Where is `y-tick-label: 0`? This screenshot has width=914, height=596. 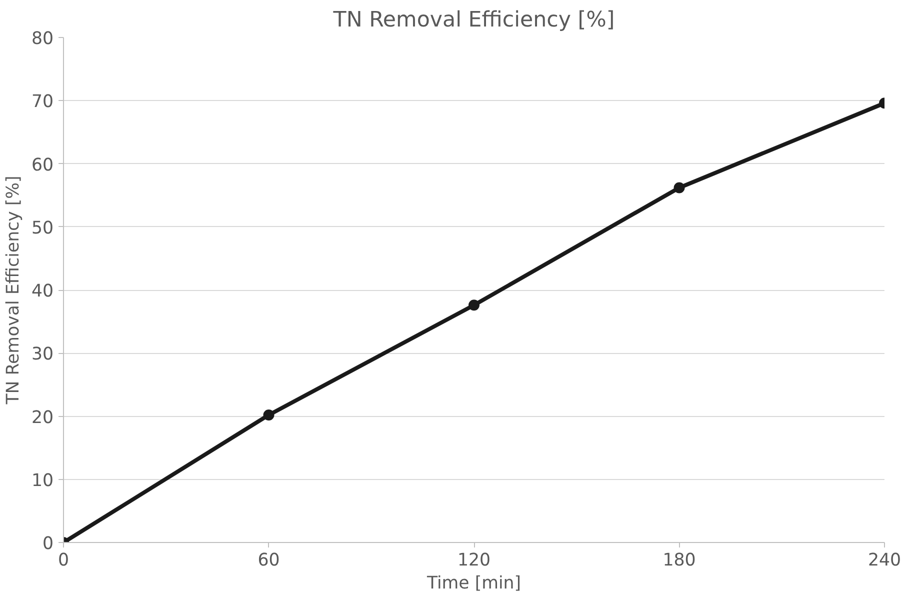
y-tick-label: 0 is located at coordinates (48, 544).